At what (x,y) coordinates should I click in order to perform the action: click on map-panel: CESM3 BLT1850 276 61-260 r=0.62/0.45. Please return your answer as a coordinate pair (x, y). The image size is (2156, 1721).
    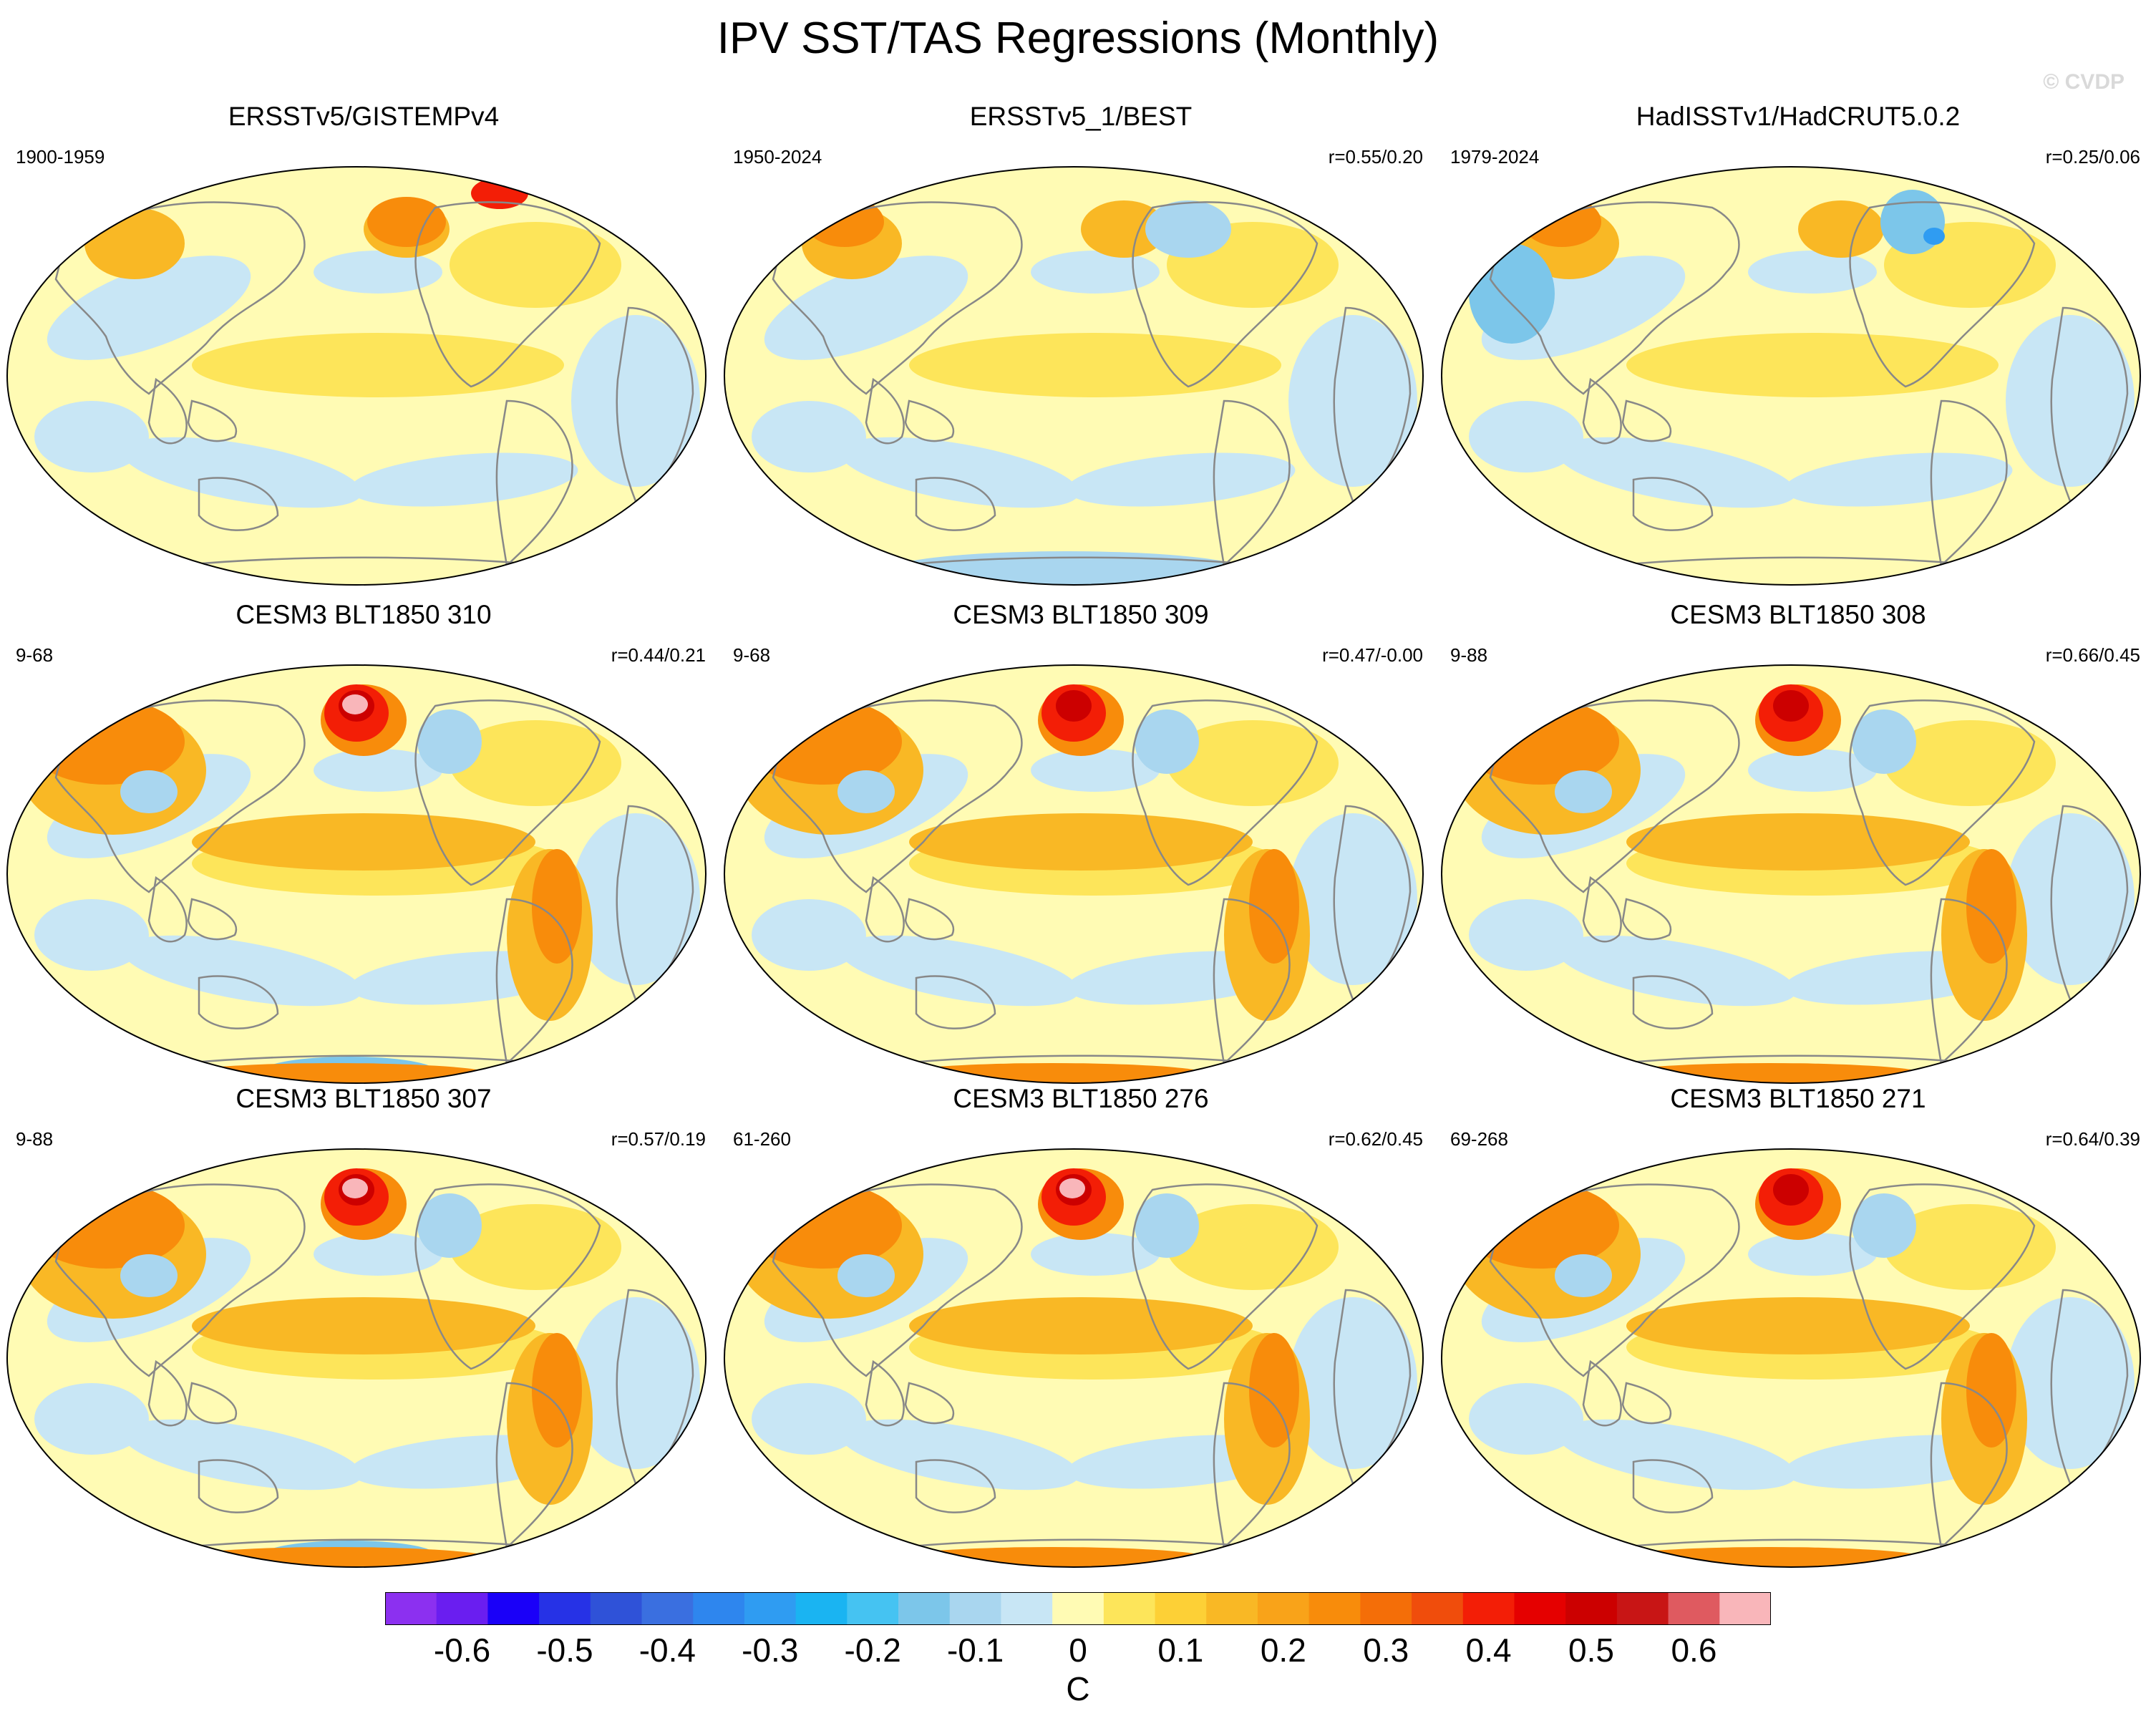
    Looking at the image, I should click on (1081, 1328).